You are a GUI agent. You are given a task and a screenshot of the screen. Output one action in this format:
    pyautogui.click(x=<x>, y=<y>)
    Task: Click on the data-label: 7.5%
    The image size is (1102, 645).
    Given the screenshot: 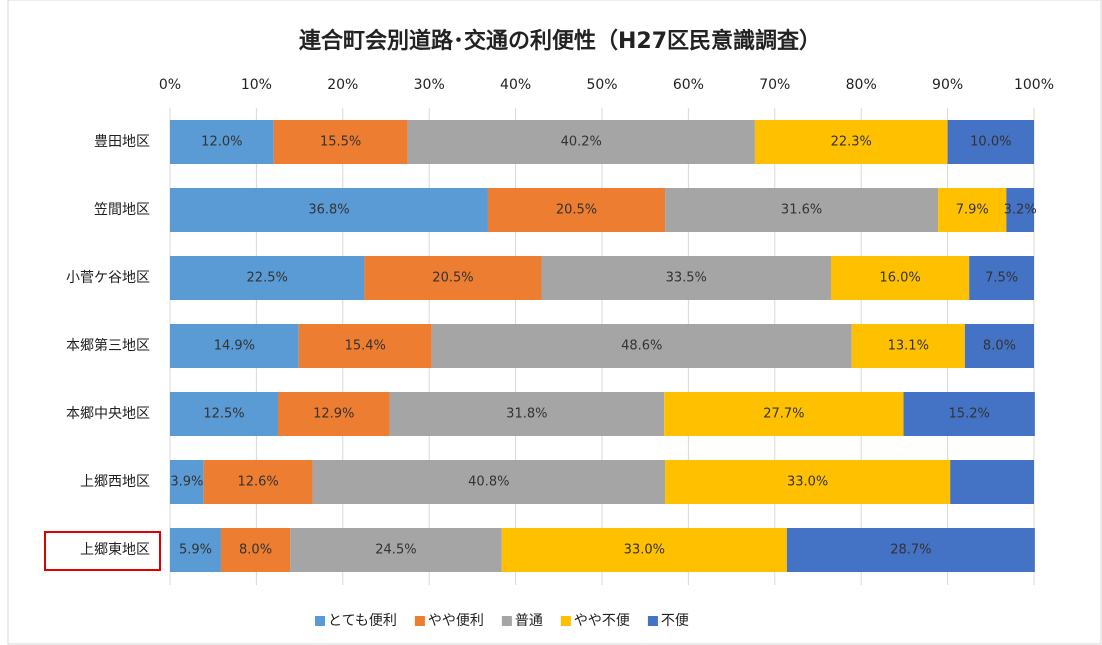 What is the action you would take?
    pyautogui.click(x=1001, y=278)
    